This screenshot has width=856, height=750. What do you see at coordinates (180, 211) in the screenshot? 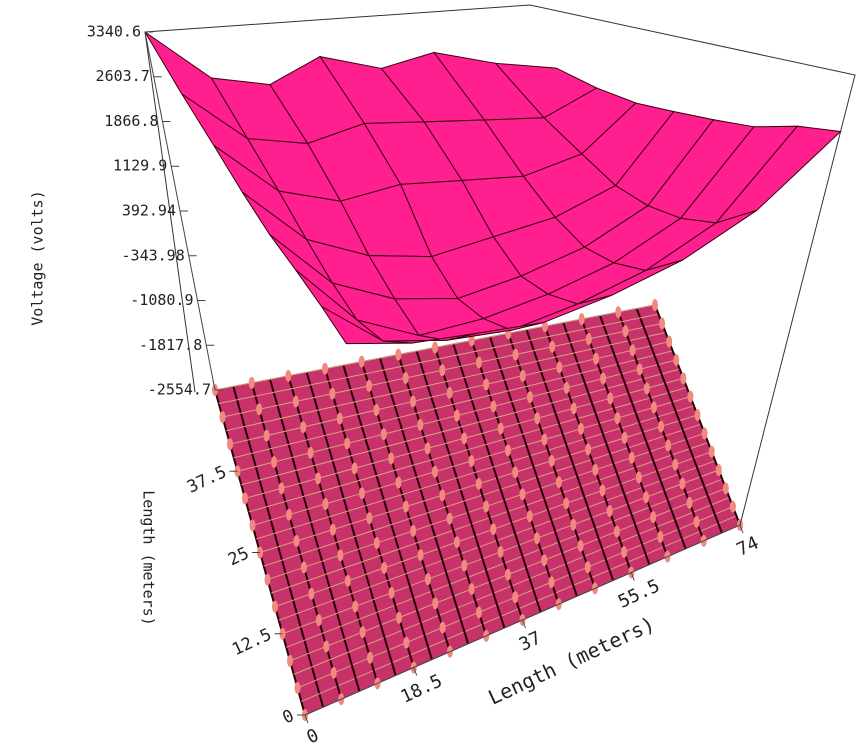
I see `z-axis` at bounding box center [180, 211].